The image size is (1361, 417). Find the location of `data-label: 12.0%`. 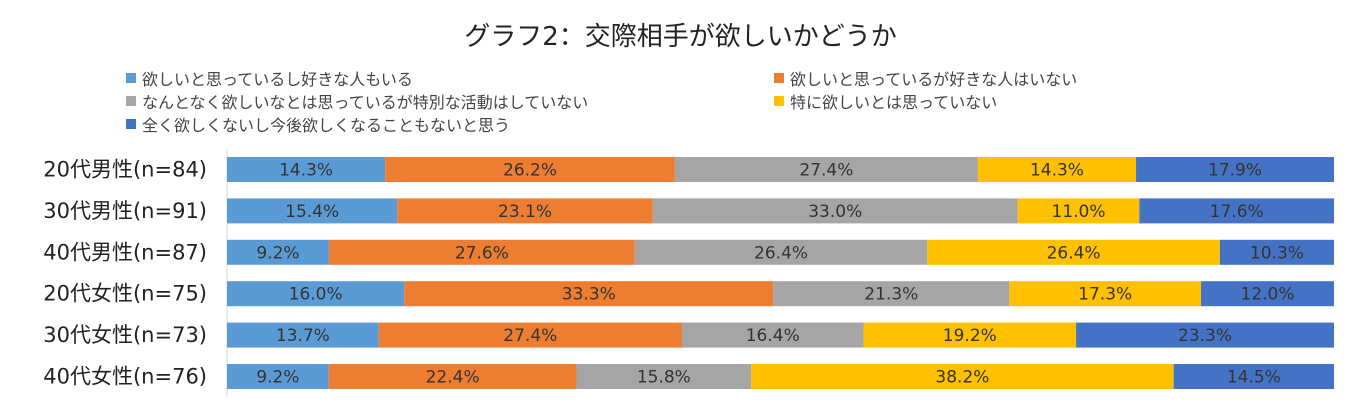

data-label: 12.0% is located at coordinates (1268, 295).